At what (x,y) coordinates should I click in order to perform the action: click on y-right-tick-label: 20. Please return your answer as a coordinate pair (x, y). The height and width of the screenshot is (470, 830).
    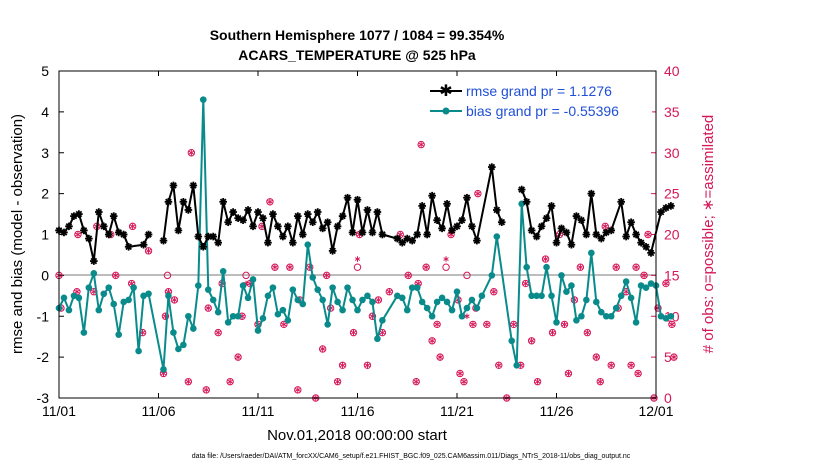
    Looking at the image, I should click on (672, 235).